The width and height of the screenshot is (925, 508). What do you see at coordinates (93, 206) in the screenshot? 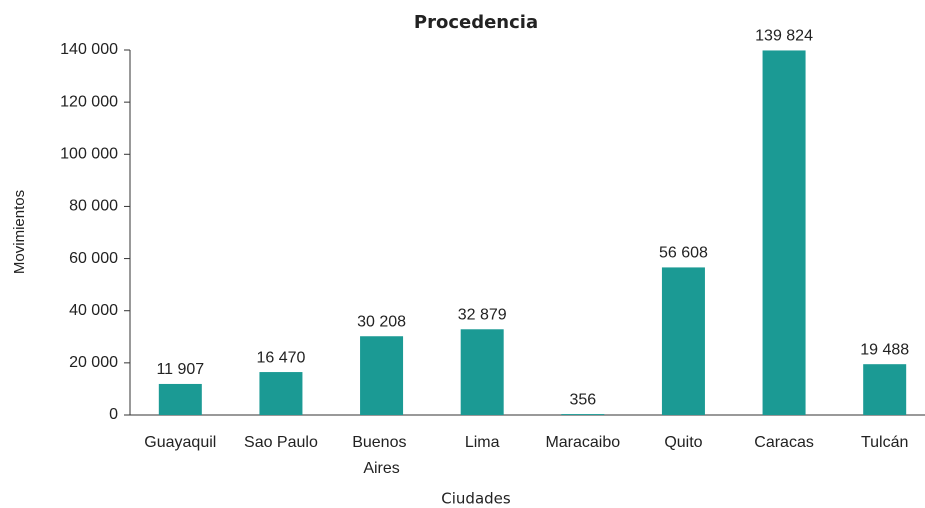
I see `y-tick-label: 80 000` at bounding box center [93, 206].